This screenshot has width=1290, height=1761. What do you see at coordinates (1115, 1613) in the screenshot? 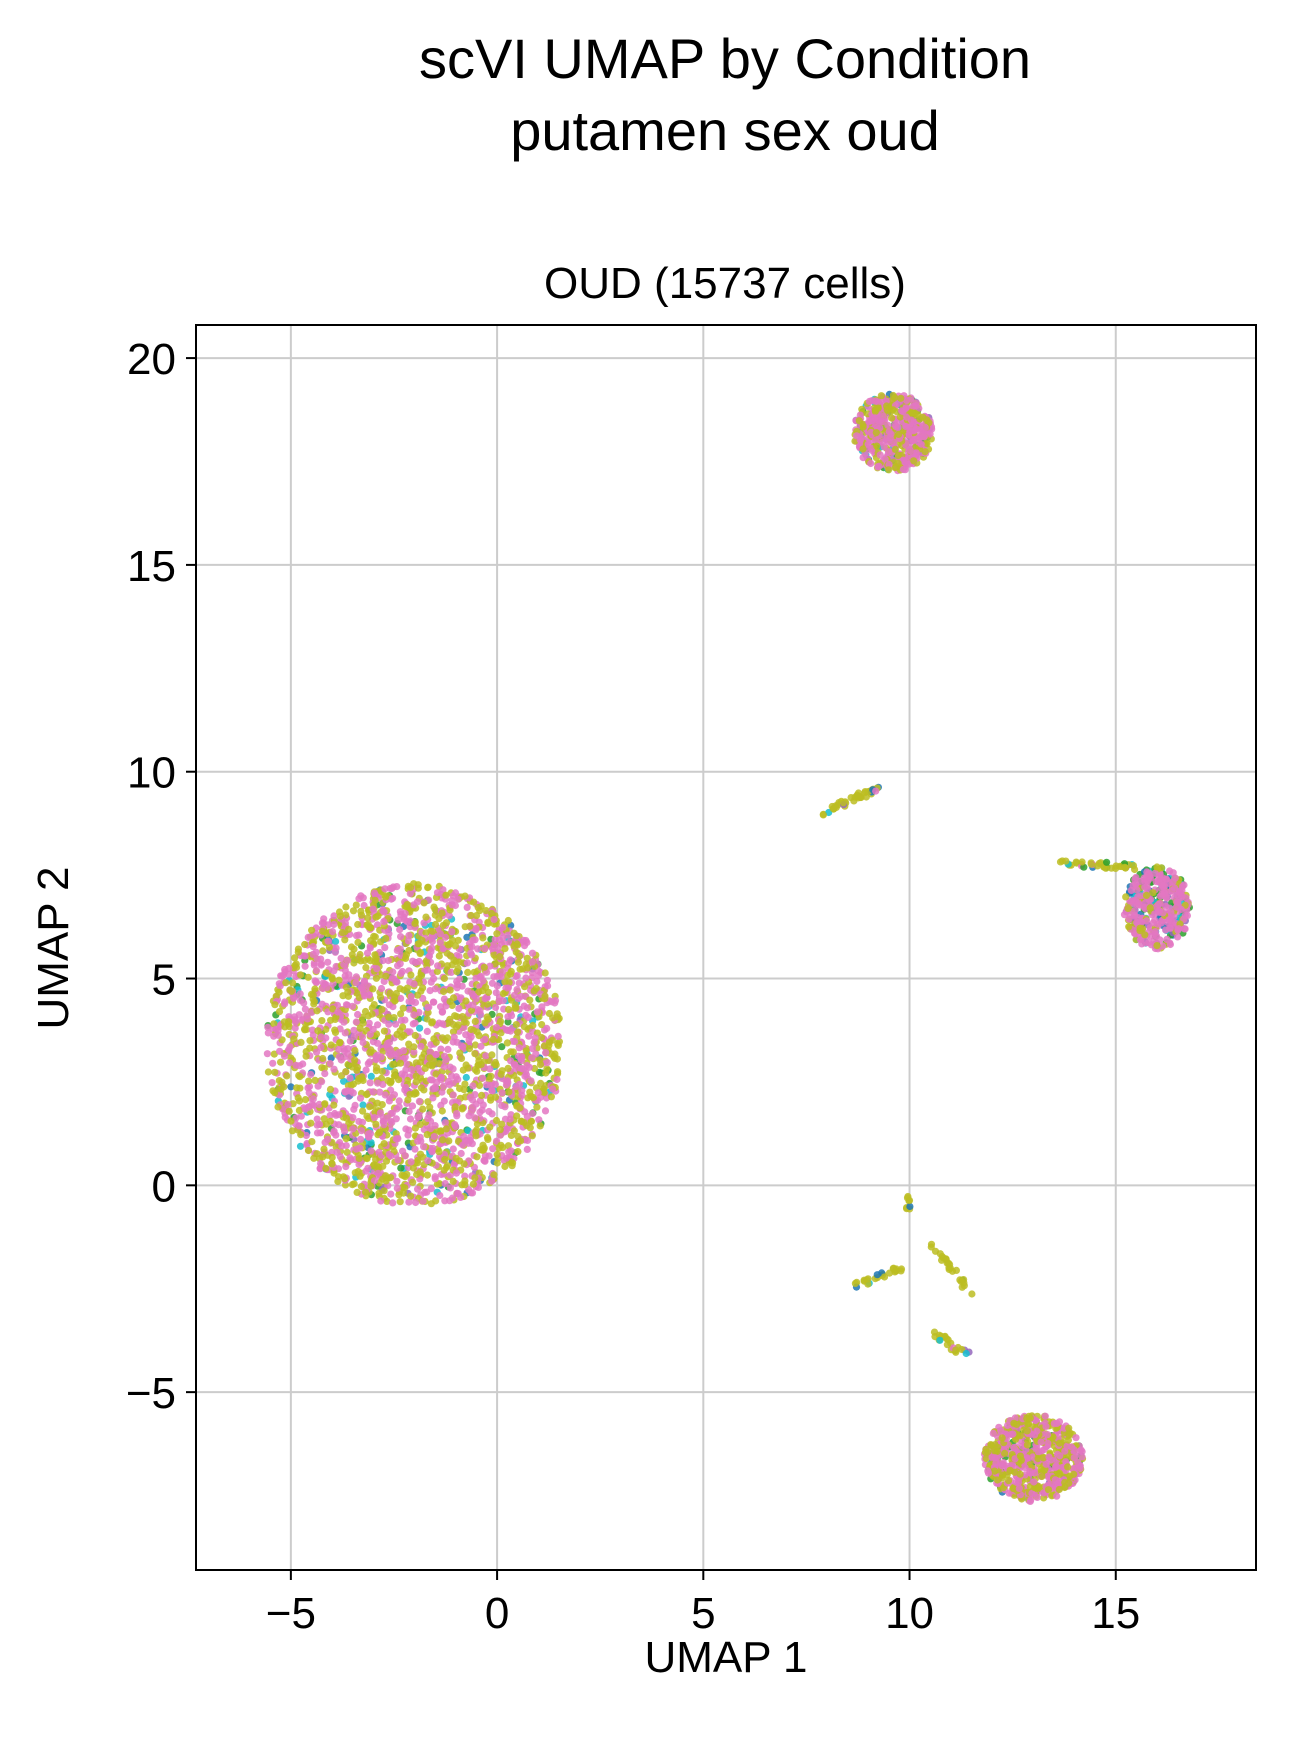
I see `x-tick-label: 15` at bounding box center [1115, 1613].